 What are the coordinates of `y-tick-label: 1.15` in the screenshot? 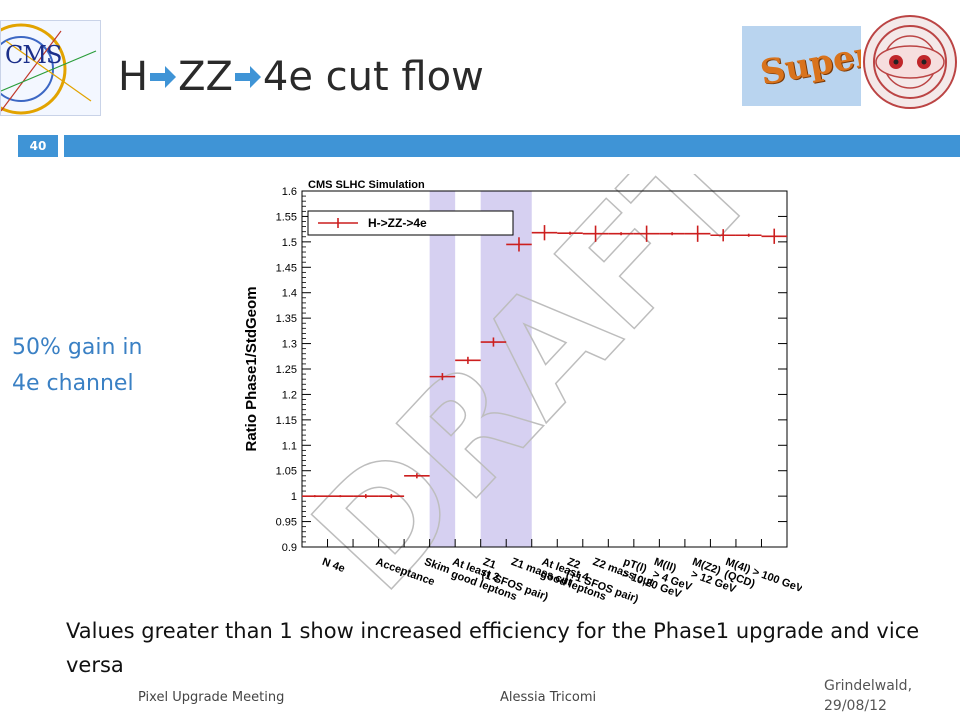 It's located at (286, 421).